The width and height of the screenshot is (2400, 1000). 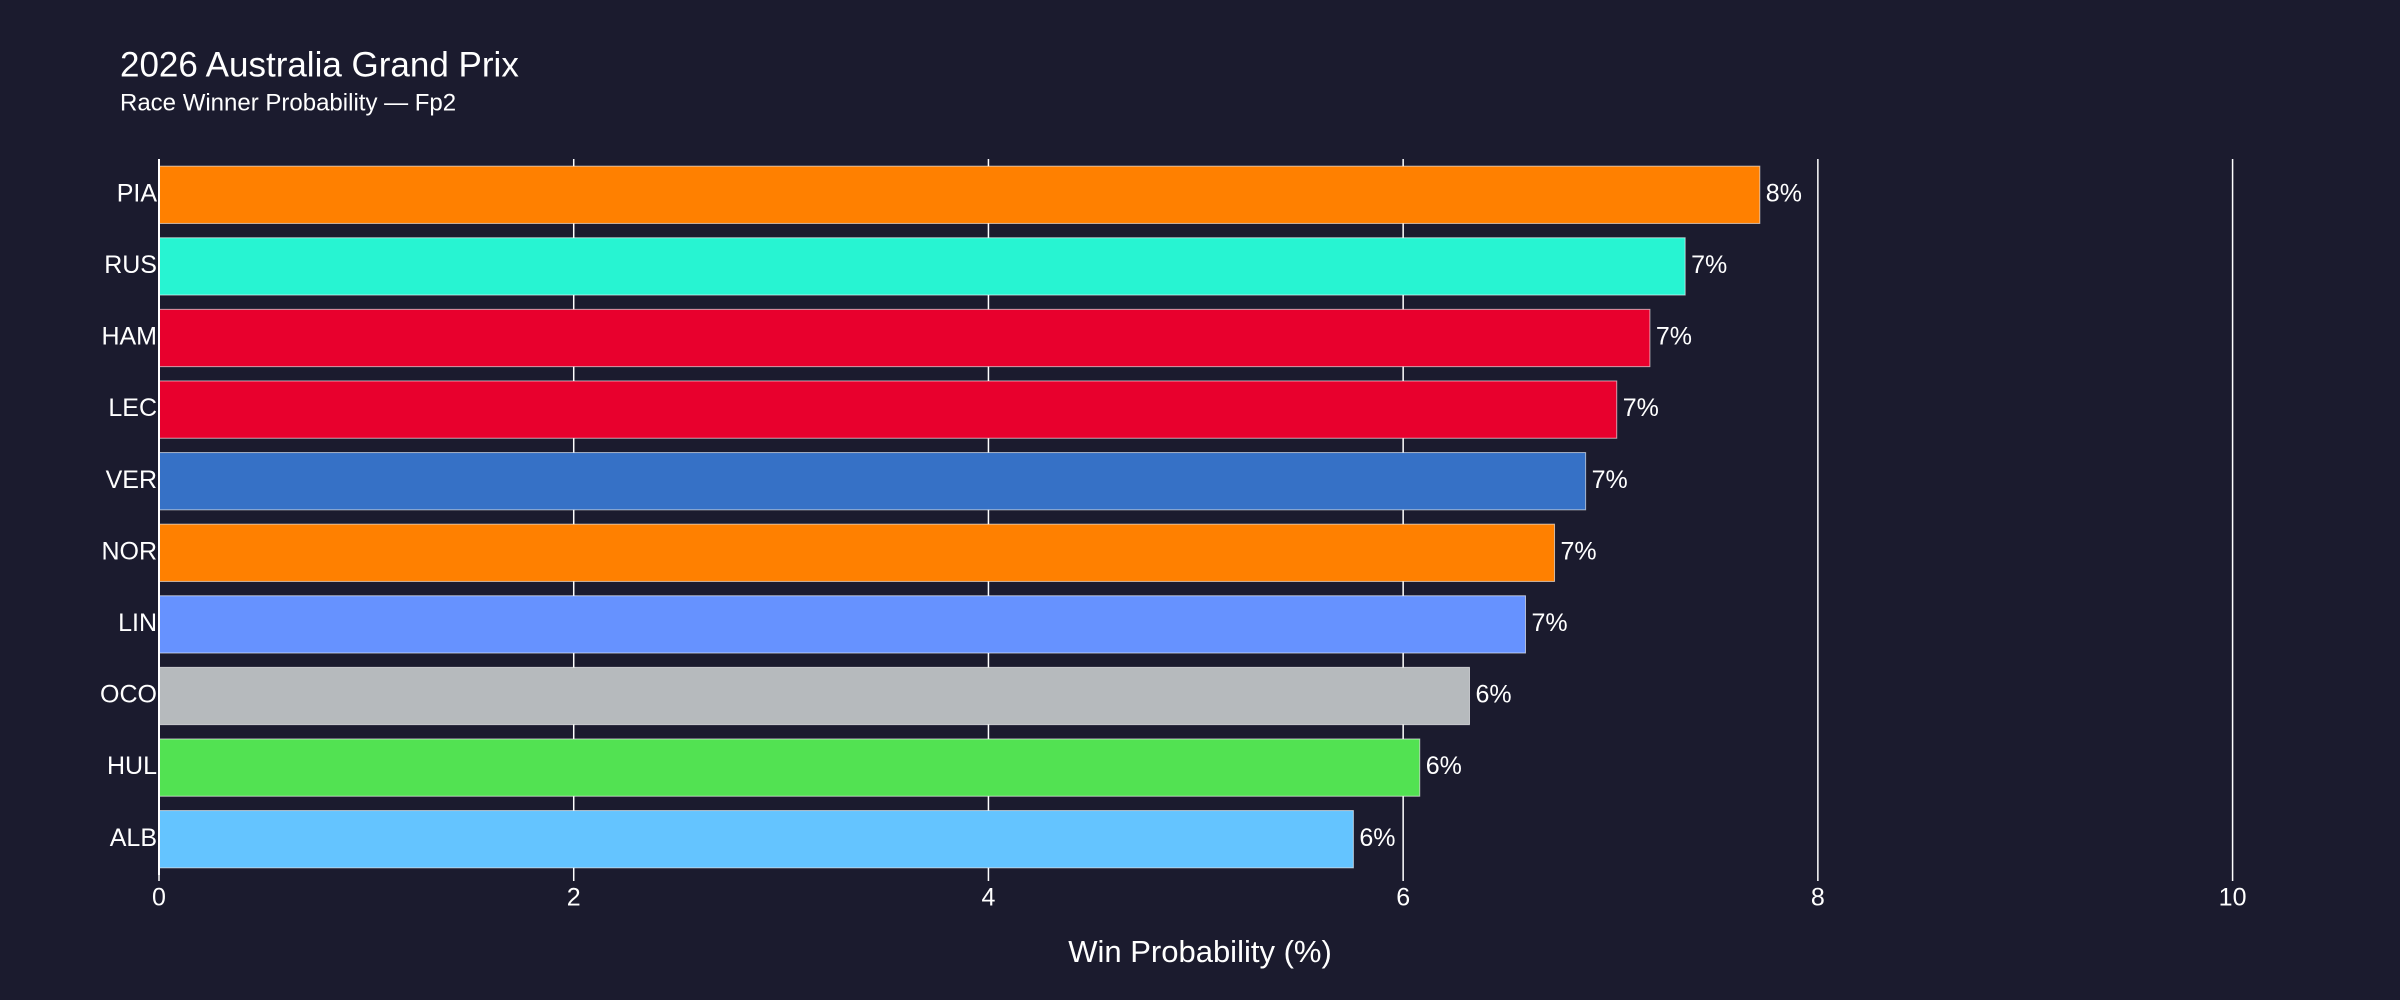 What do you see at coordinates (1403, 898) in the screenshot?
I see `x-tick-label: 6` at bounding box center [1403, 898].